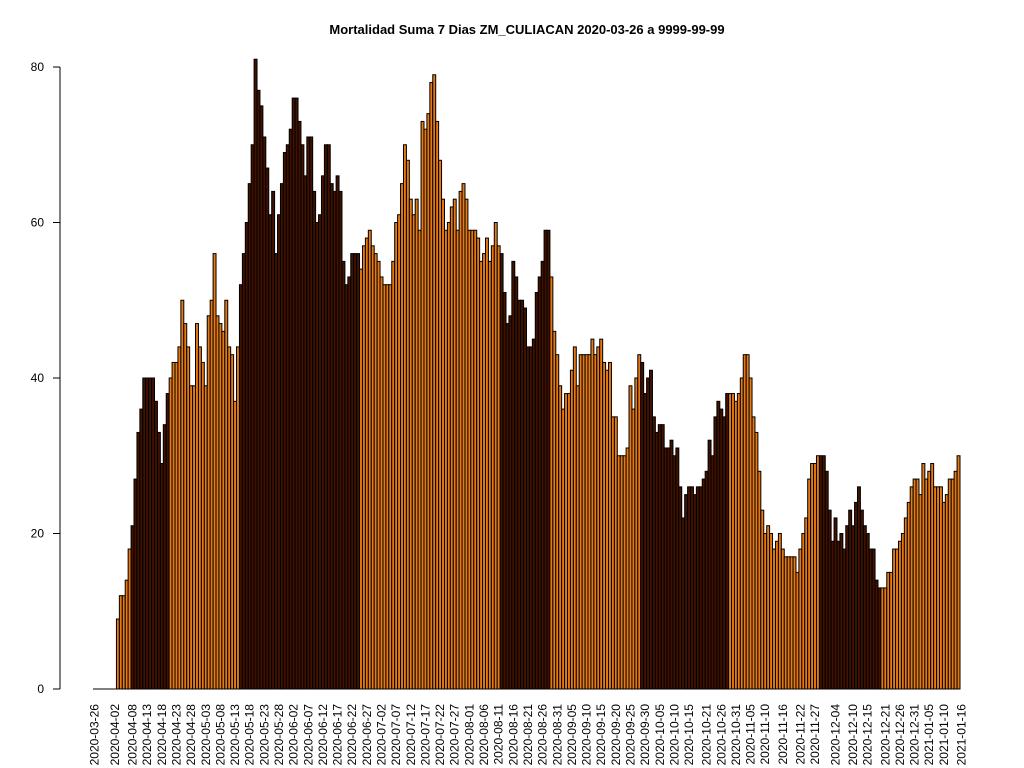  What do you see at coordinates (689, 735) in the screenshot?
I see `x-tick-label: 2020-10-15` at bounding box center [689, 735].